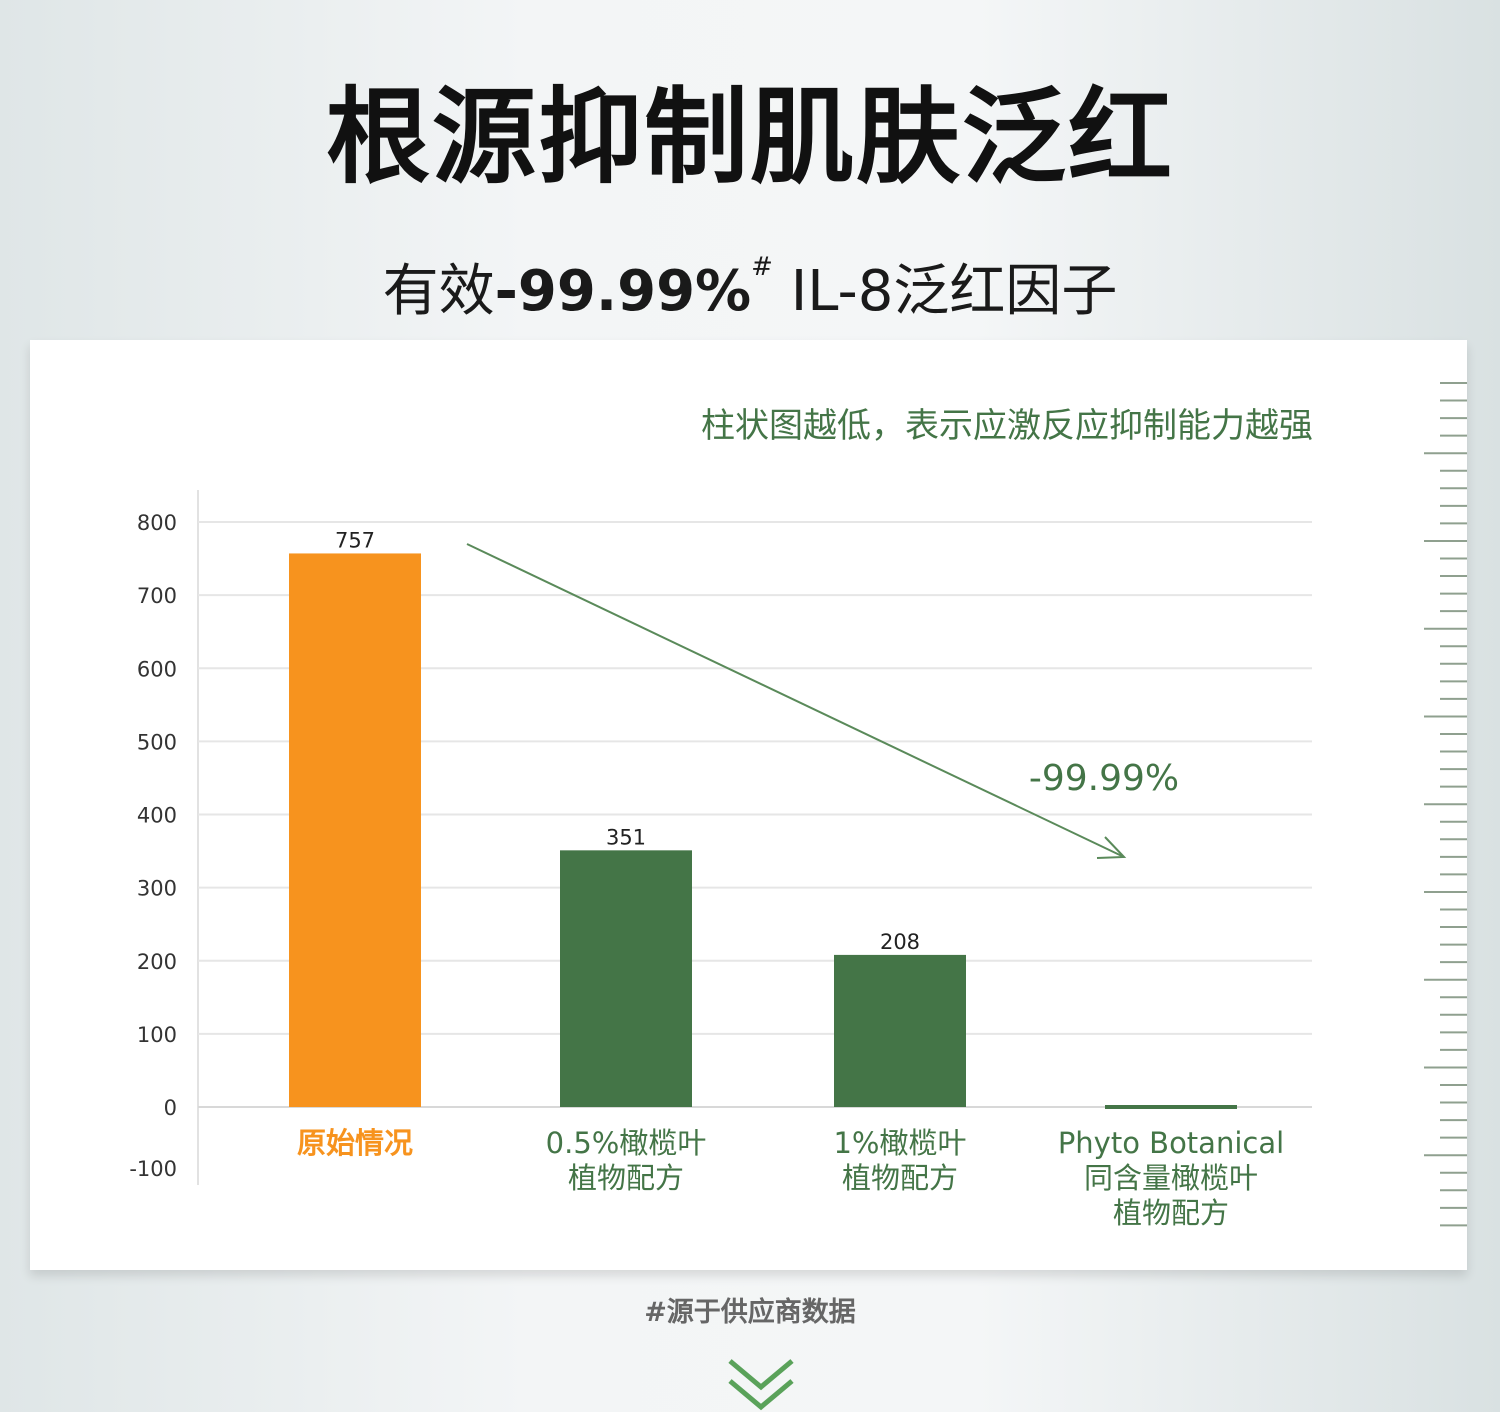  What do you see at coordinates (761, 1385) in the screenshot?
I see `double-chevron-down-icon` at bounding box center [761, 1385].